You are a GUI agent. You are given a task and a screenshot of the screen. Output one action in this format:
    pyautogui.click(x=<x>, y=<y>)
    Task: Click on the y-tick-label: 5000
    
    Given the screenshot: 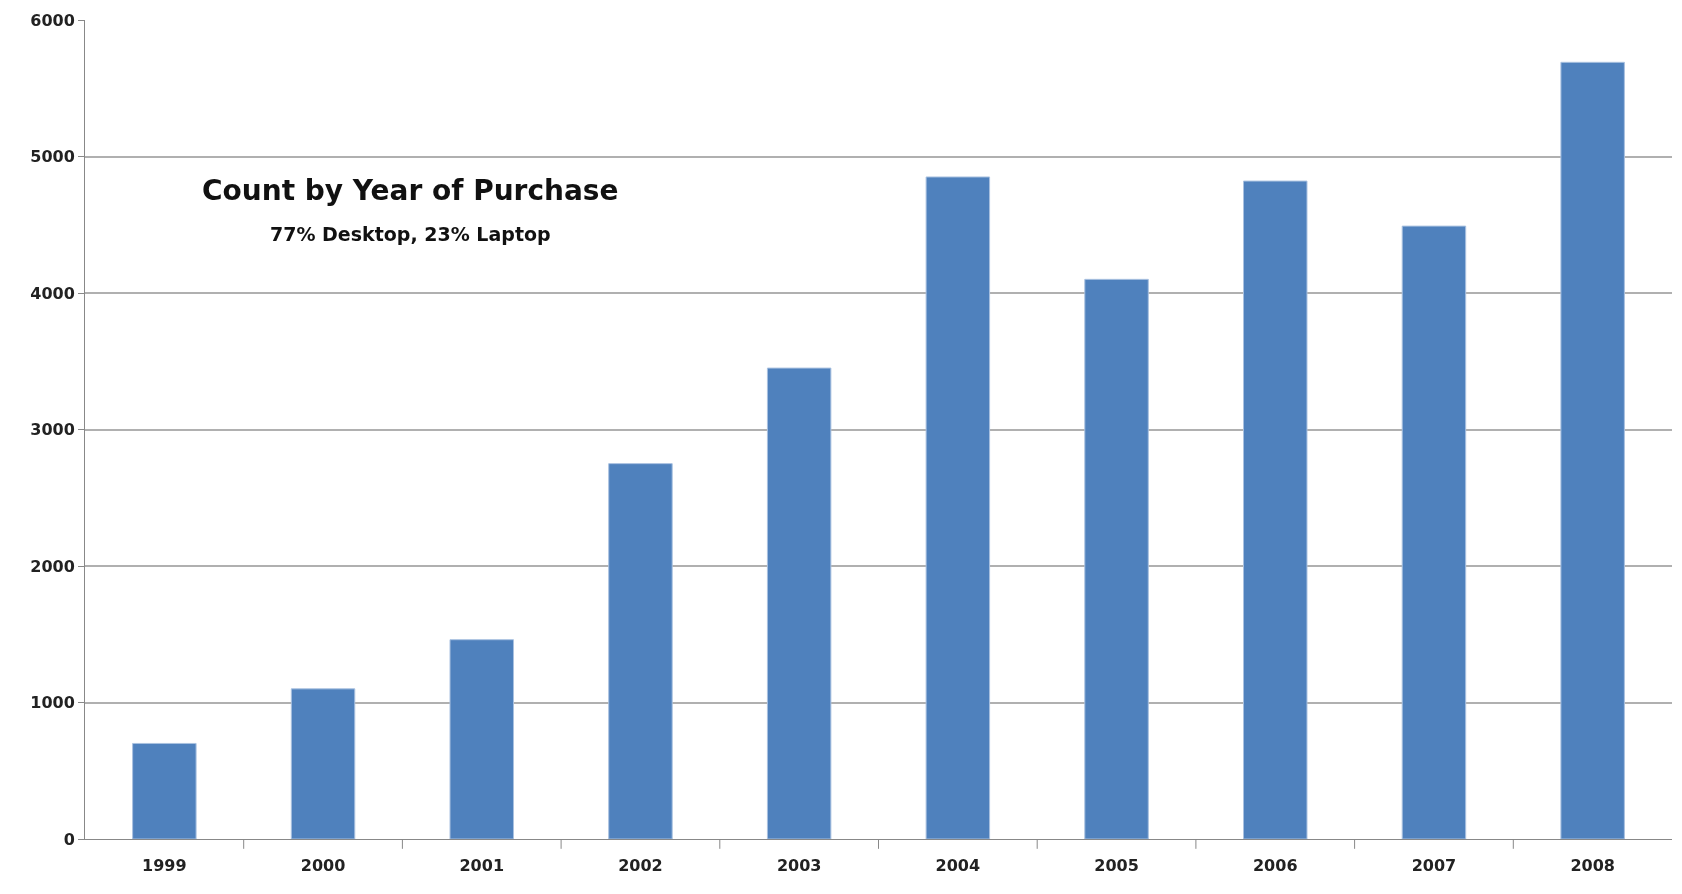 What is the action you would take?
    pyautogui.click(x=52, y=157)
    